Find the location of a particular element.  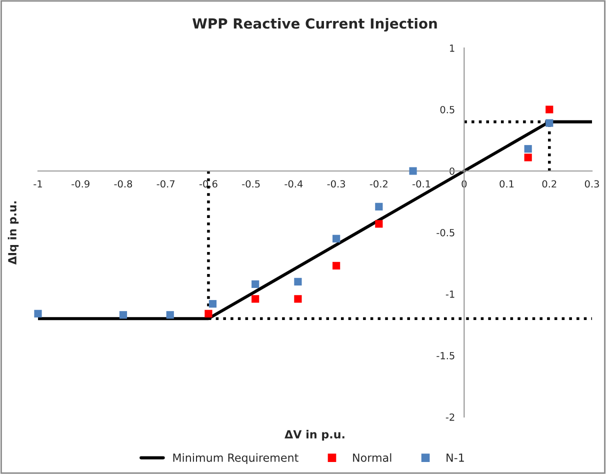

y-tick-label: -2 is located at coordinates (450, 417).